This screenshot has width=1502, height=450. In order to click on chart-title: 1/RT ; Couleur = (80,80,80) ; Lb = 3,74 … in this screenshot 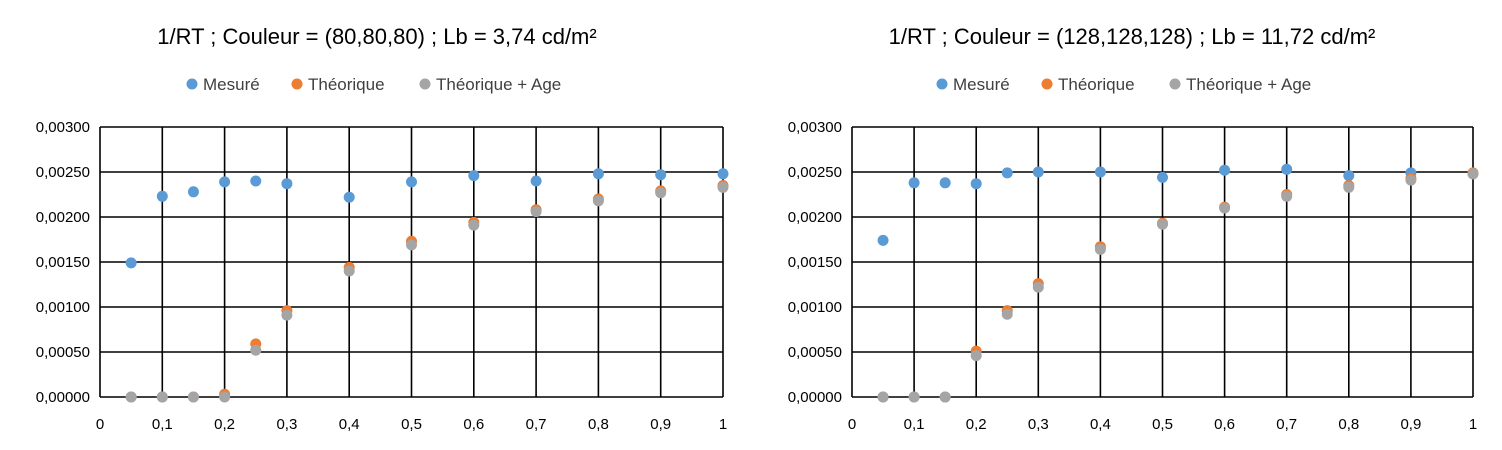, I will do `click(376, 36)`.